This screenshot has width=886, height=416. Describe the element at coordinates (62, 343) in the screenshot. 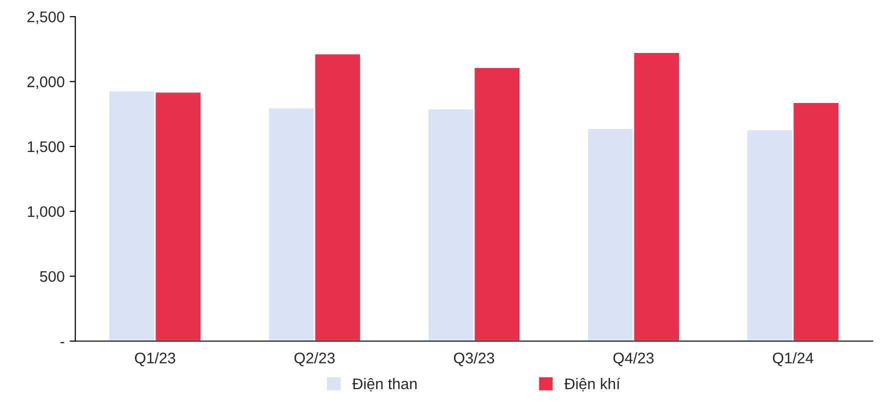

I see `y-tick-label: -` at that location.